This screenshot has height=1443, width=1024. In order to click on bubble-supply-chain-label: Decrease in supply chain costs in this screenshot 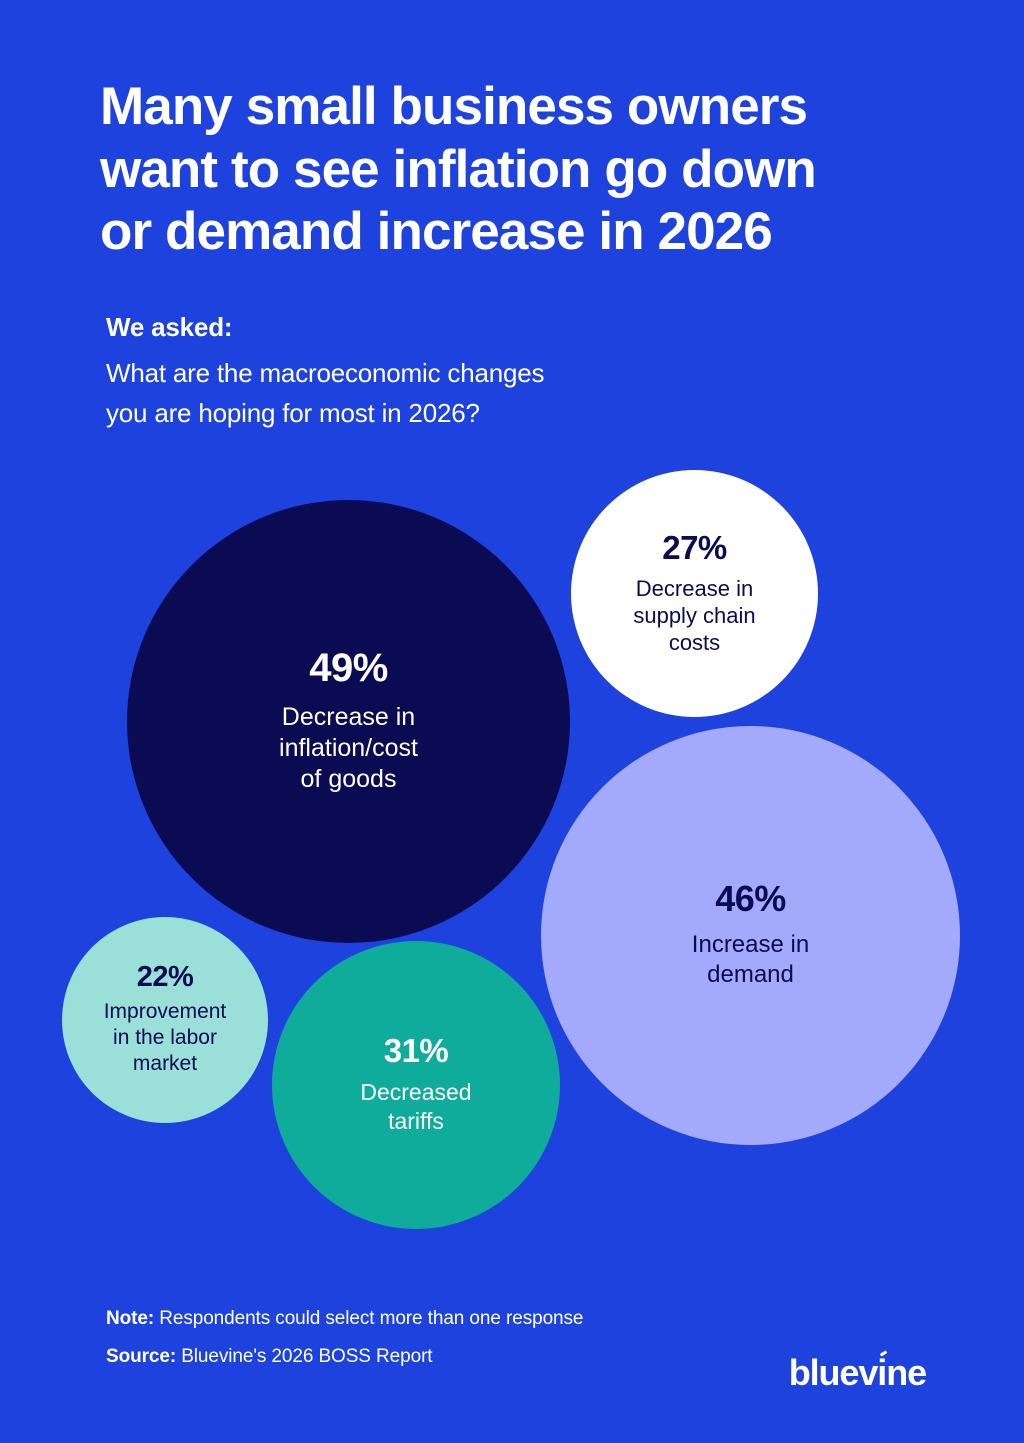, I will do `click(694, 615)`.